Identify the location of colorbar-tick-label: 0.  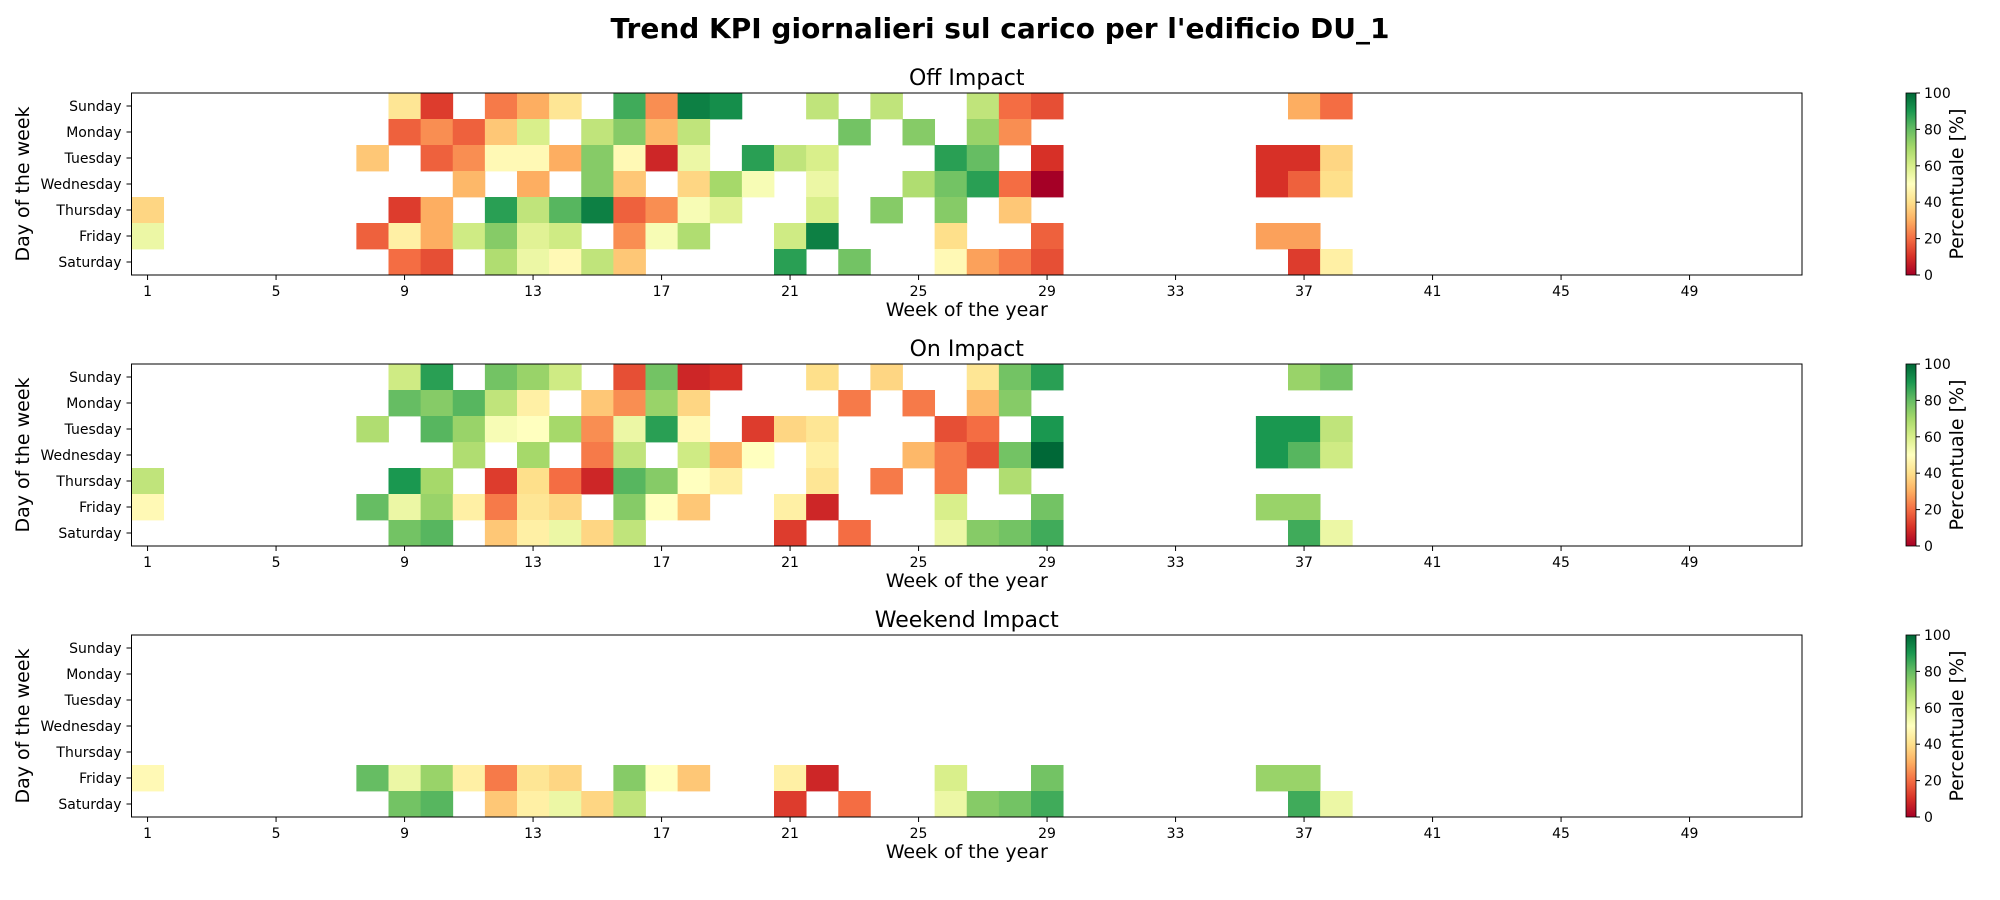
(1928, 276).